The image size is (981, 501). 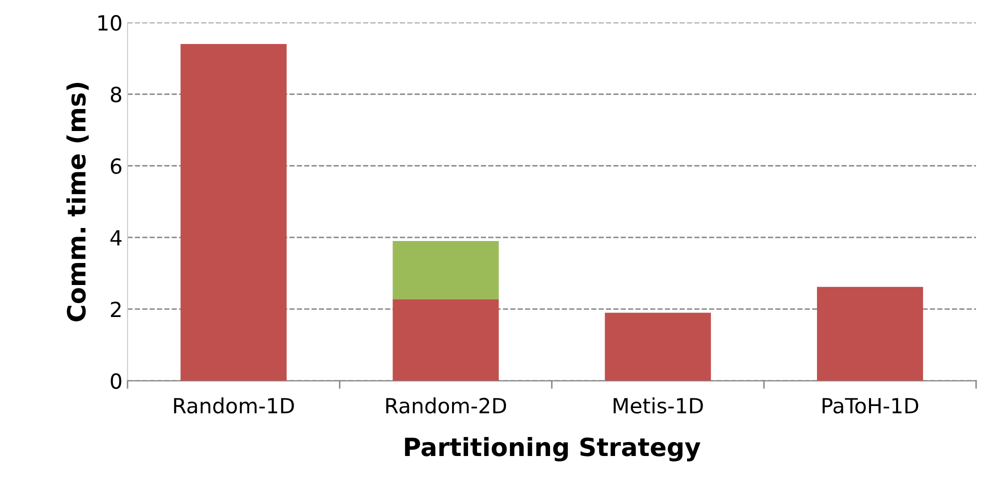 I want to click on y-tick-label: 4, so click(x=116, y=238).